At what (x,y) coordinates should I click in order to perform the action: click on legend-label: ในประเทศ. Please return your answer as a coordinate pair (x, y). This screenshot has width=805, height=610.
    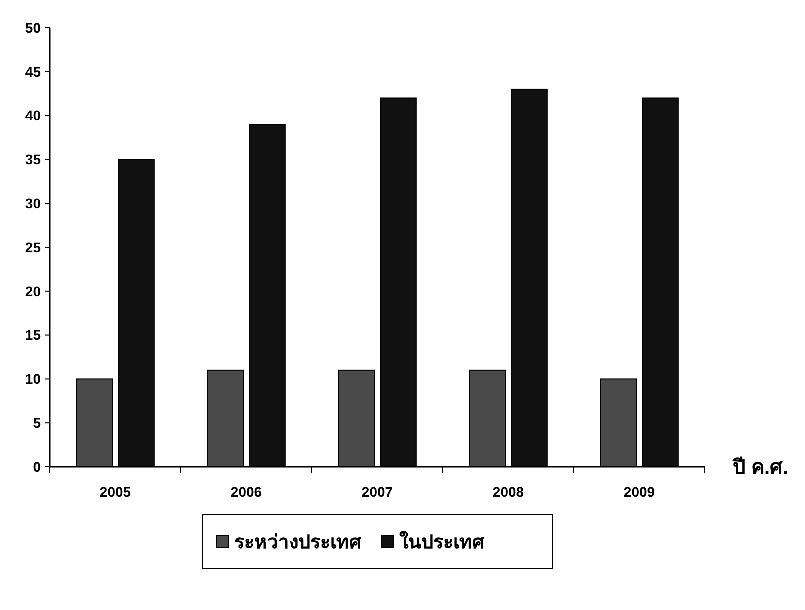
    Looking at the image, I should click on (443, 542).